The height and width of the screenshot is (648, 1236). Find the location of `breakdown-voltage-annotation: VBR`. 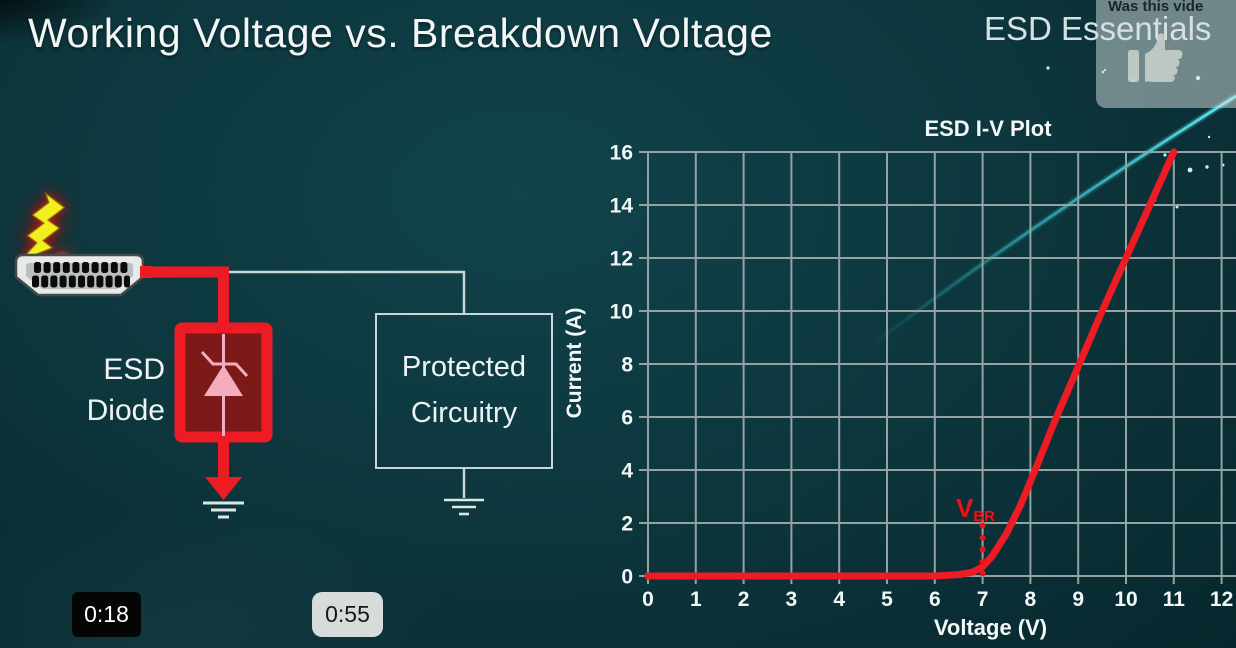

breakdown-voltage-annotation: VBR is located at coordinates (976, 509).